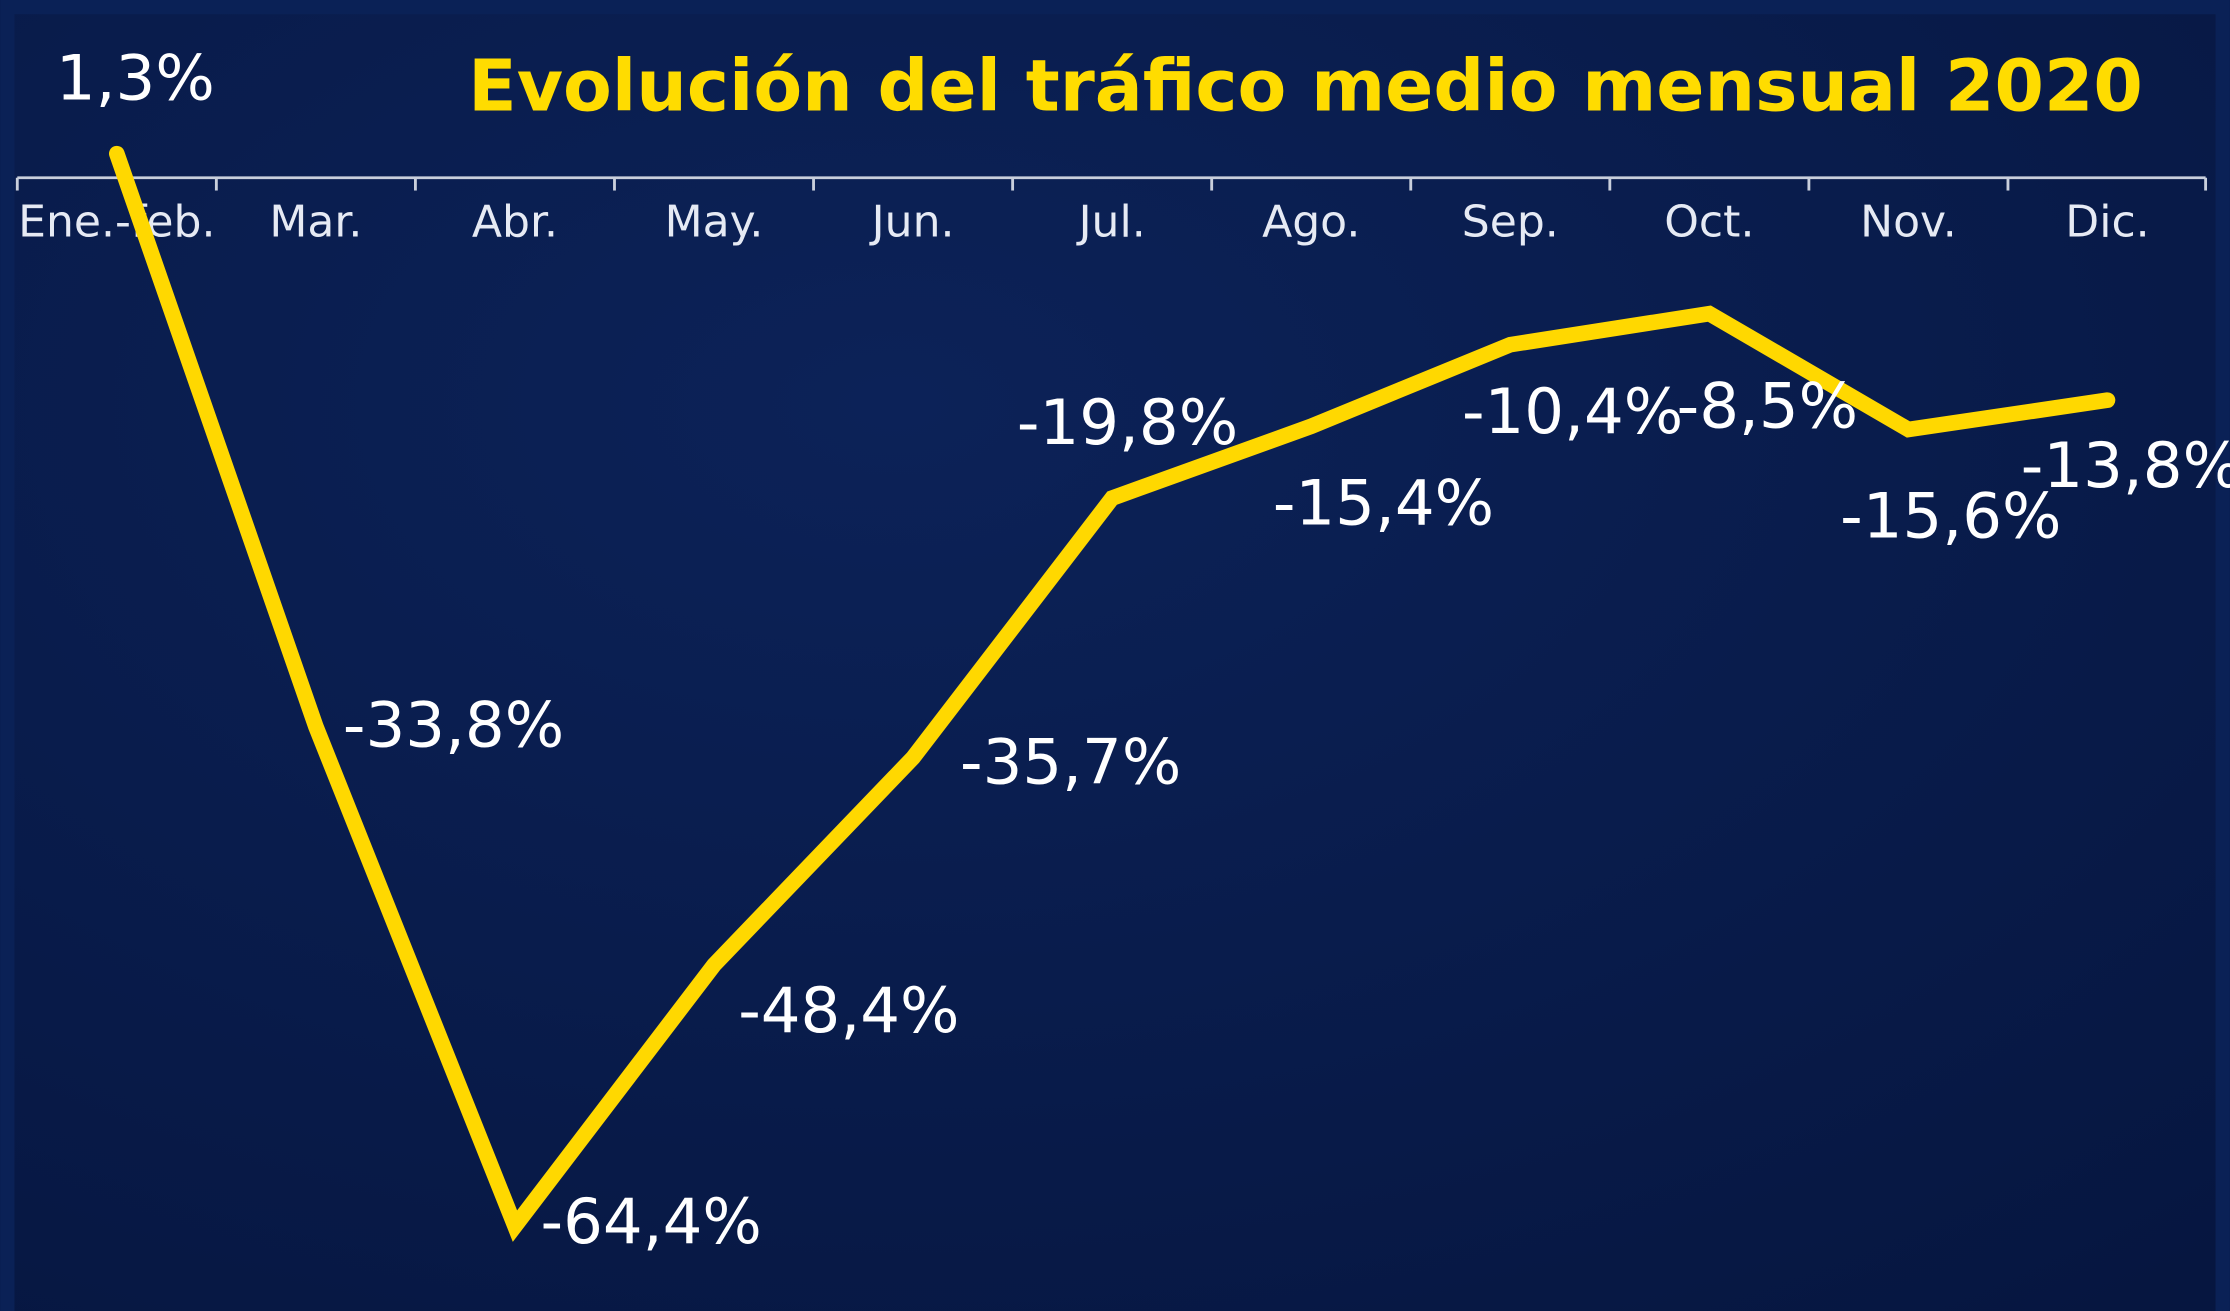 This screenshot has width=2230, height=1311. I want to click on data-label: -19,8%, so click(1127, 422).